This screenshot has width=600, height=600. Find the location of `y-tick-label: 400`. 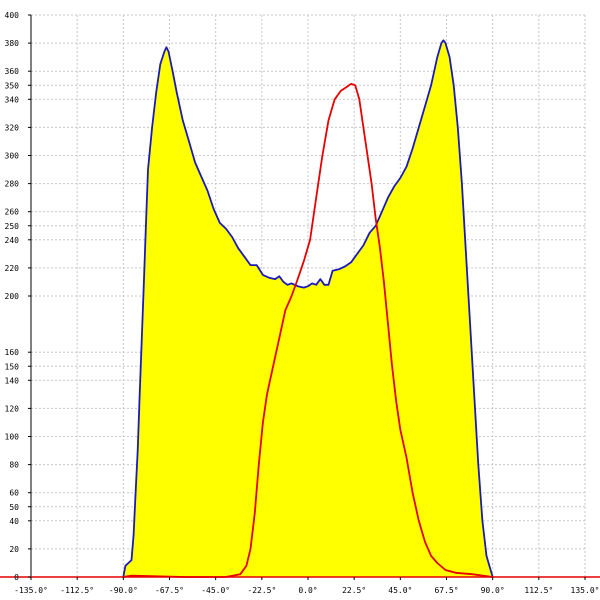

y-tick-label: 400 is located at coordinates (12, 15).